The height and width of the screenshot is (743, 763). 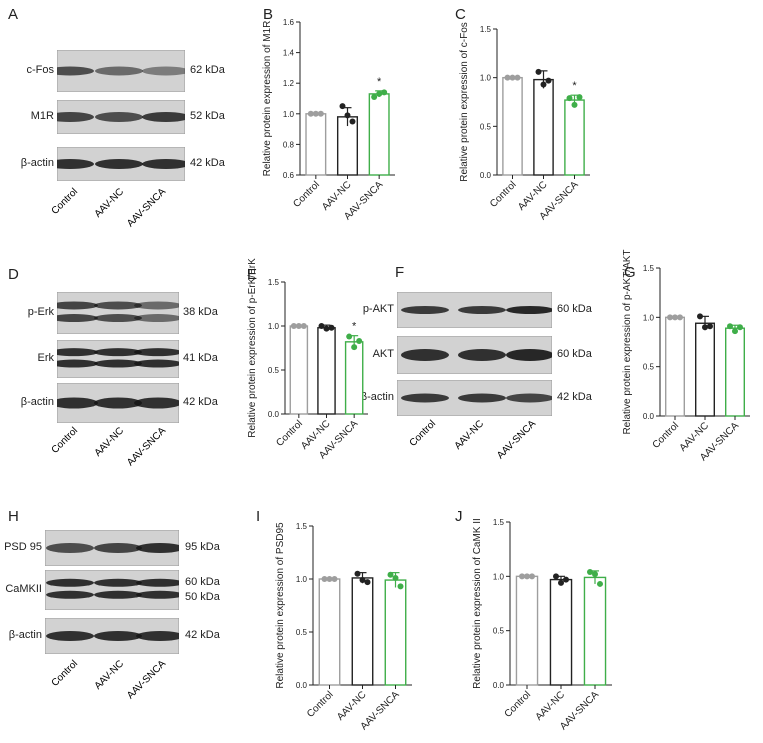 What do you see at coordinates (289, 53) in the screenshot?
I see `y-tick-label: 1.4` at bounding box center [289, 53].